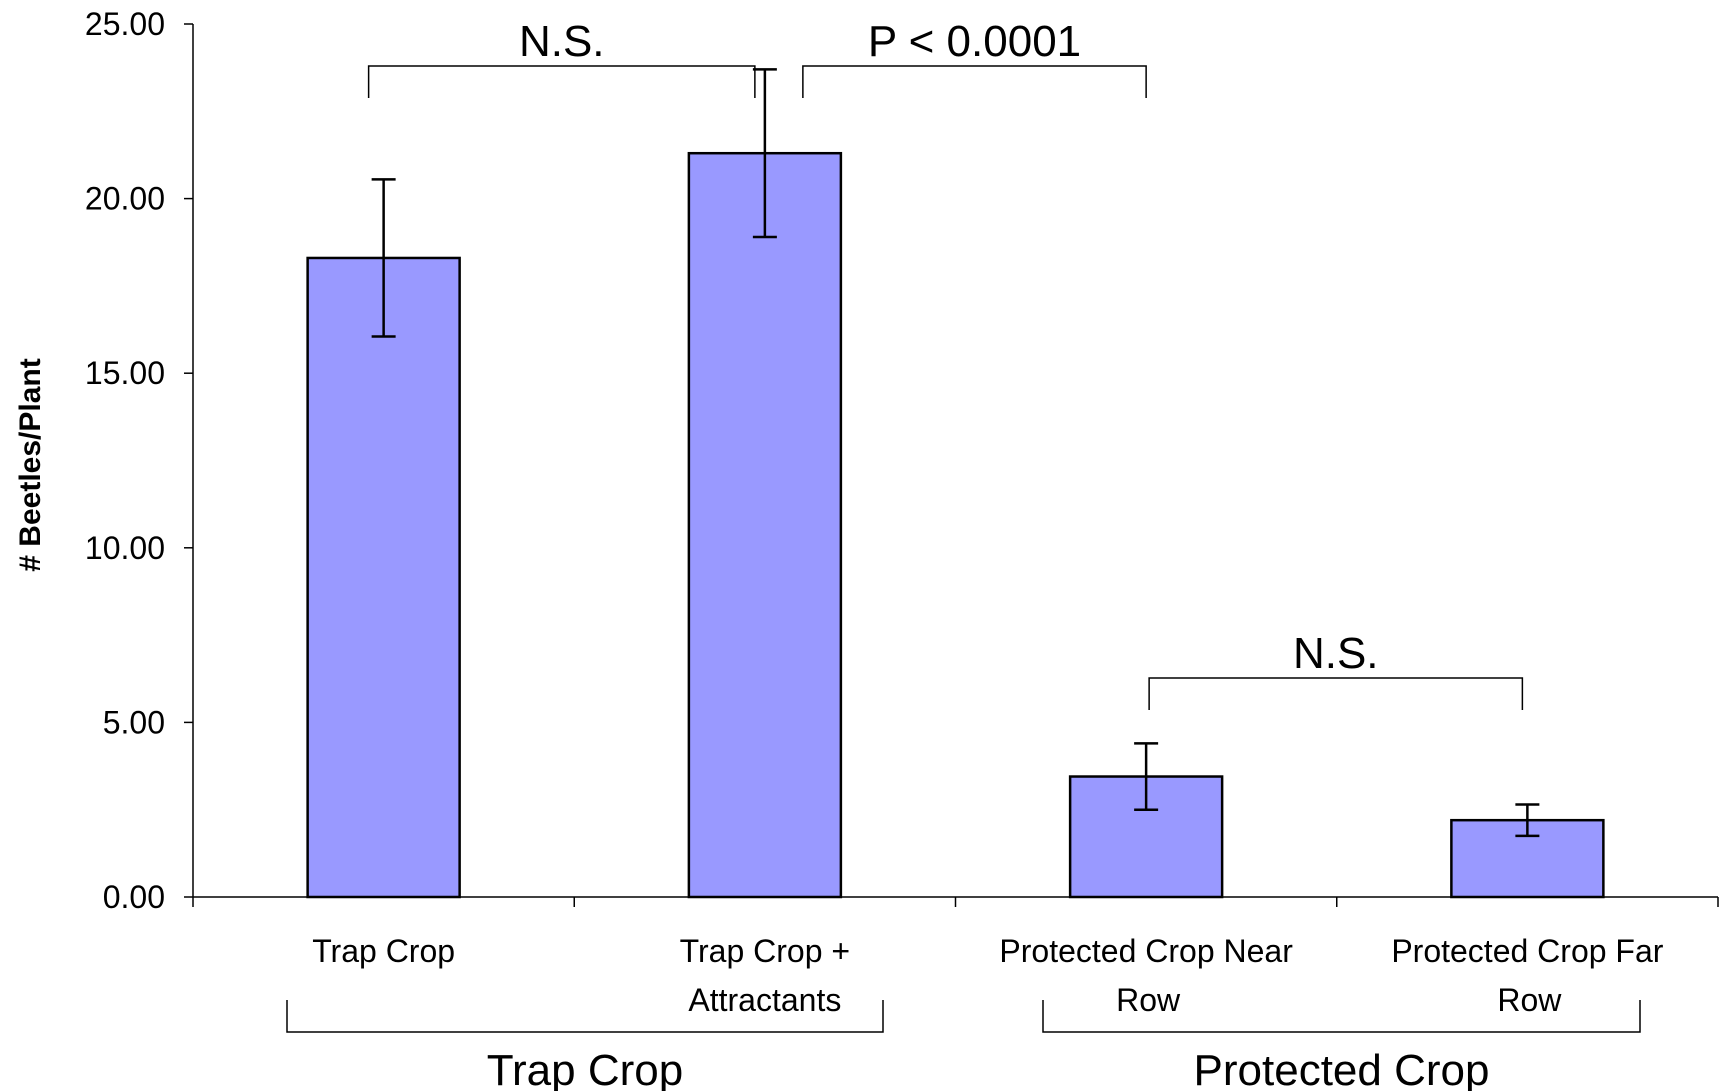 This screenshot has width=1722, height=1091. I want to click on y-axis: 0.00 5.00 10.00 15.00 20.00 25.00, so click(139, 460).